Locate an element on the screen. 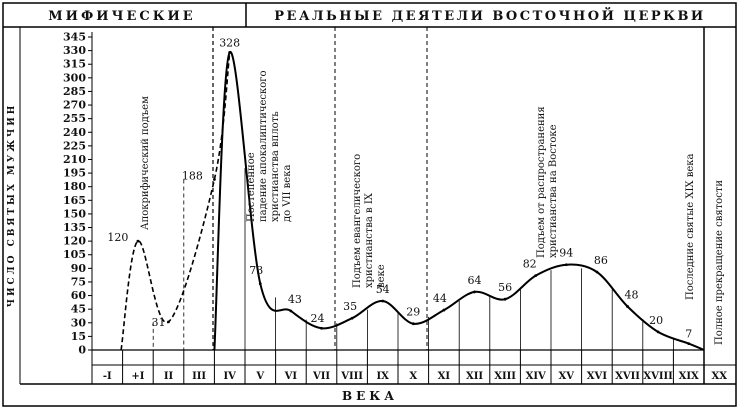 Image resolution: width=740 pixels, height=410 pixels. value-label: 48 is located at coordinates (632, 294).